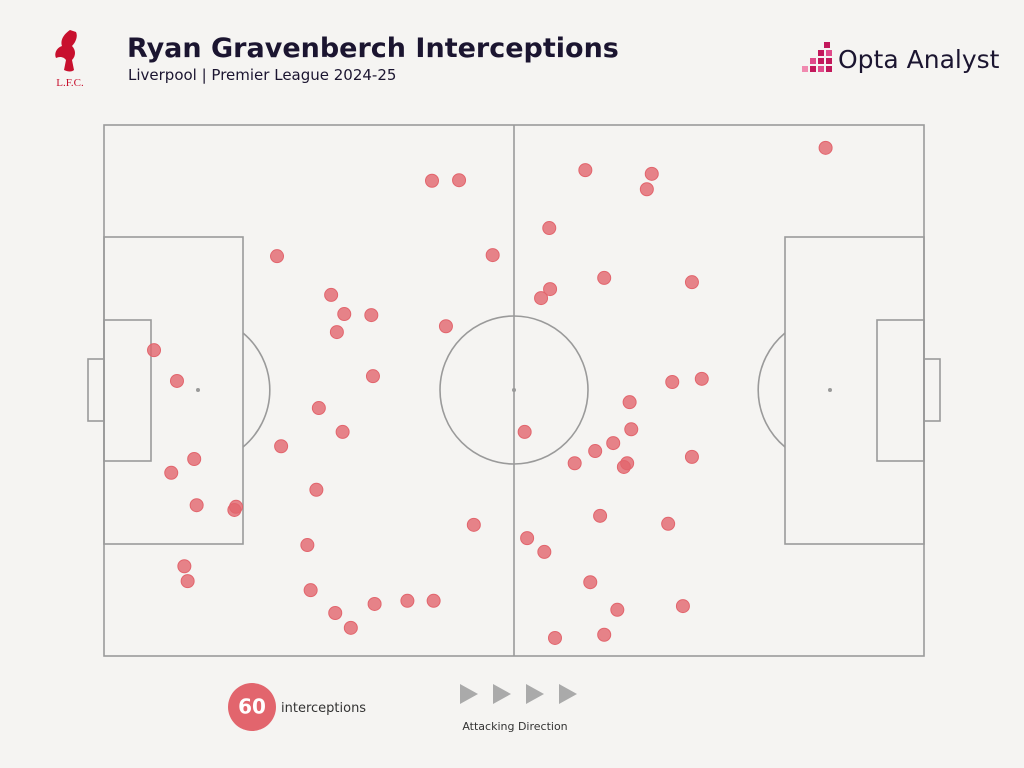 This screenshot has width=1024, height=768. Describe the element at coordinates (518, 694) in the screenshot. I see `direction-arrows` at that location.